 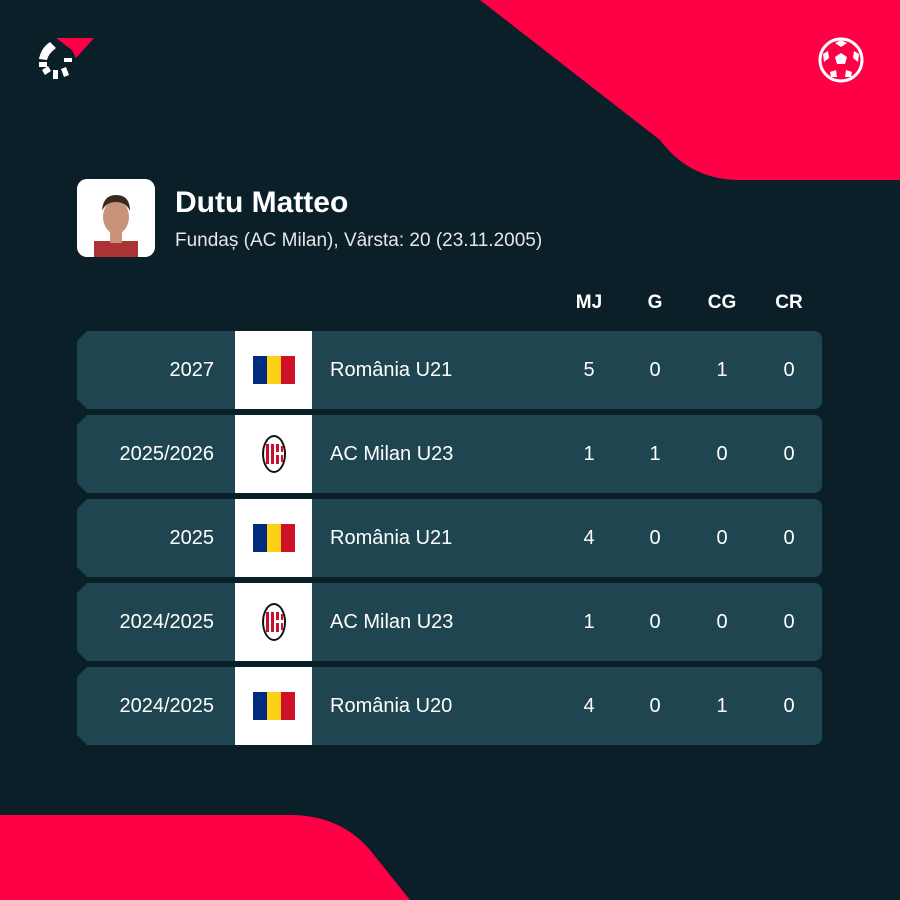 I want to click on football-icon, so click(x=841, y=60).